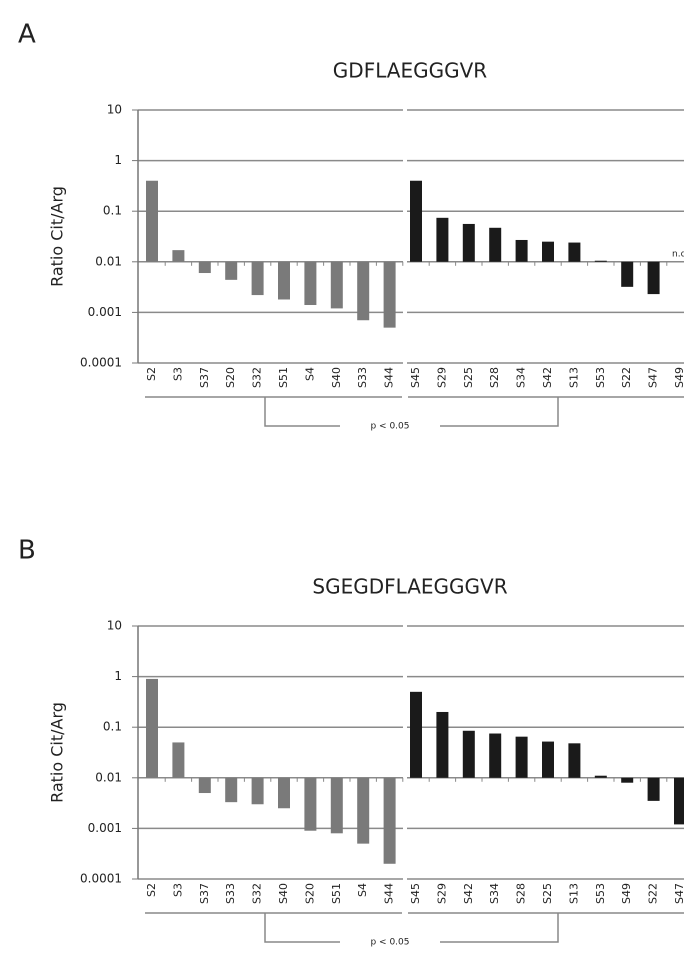  What do you see at coordinates (27, 551) in the screenshot?
I see `panel-label: B` at bounding box center [27, 551].